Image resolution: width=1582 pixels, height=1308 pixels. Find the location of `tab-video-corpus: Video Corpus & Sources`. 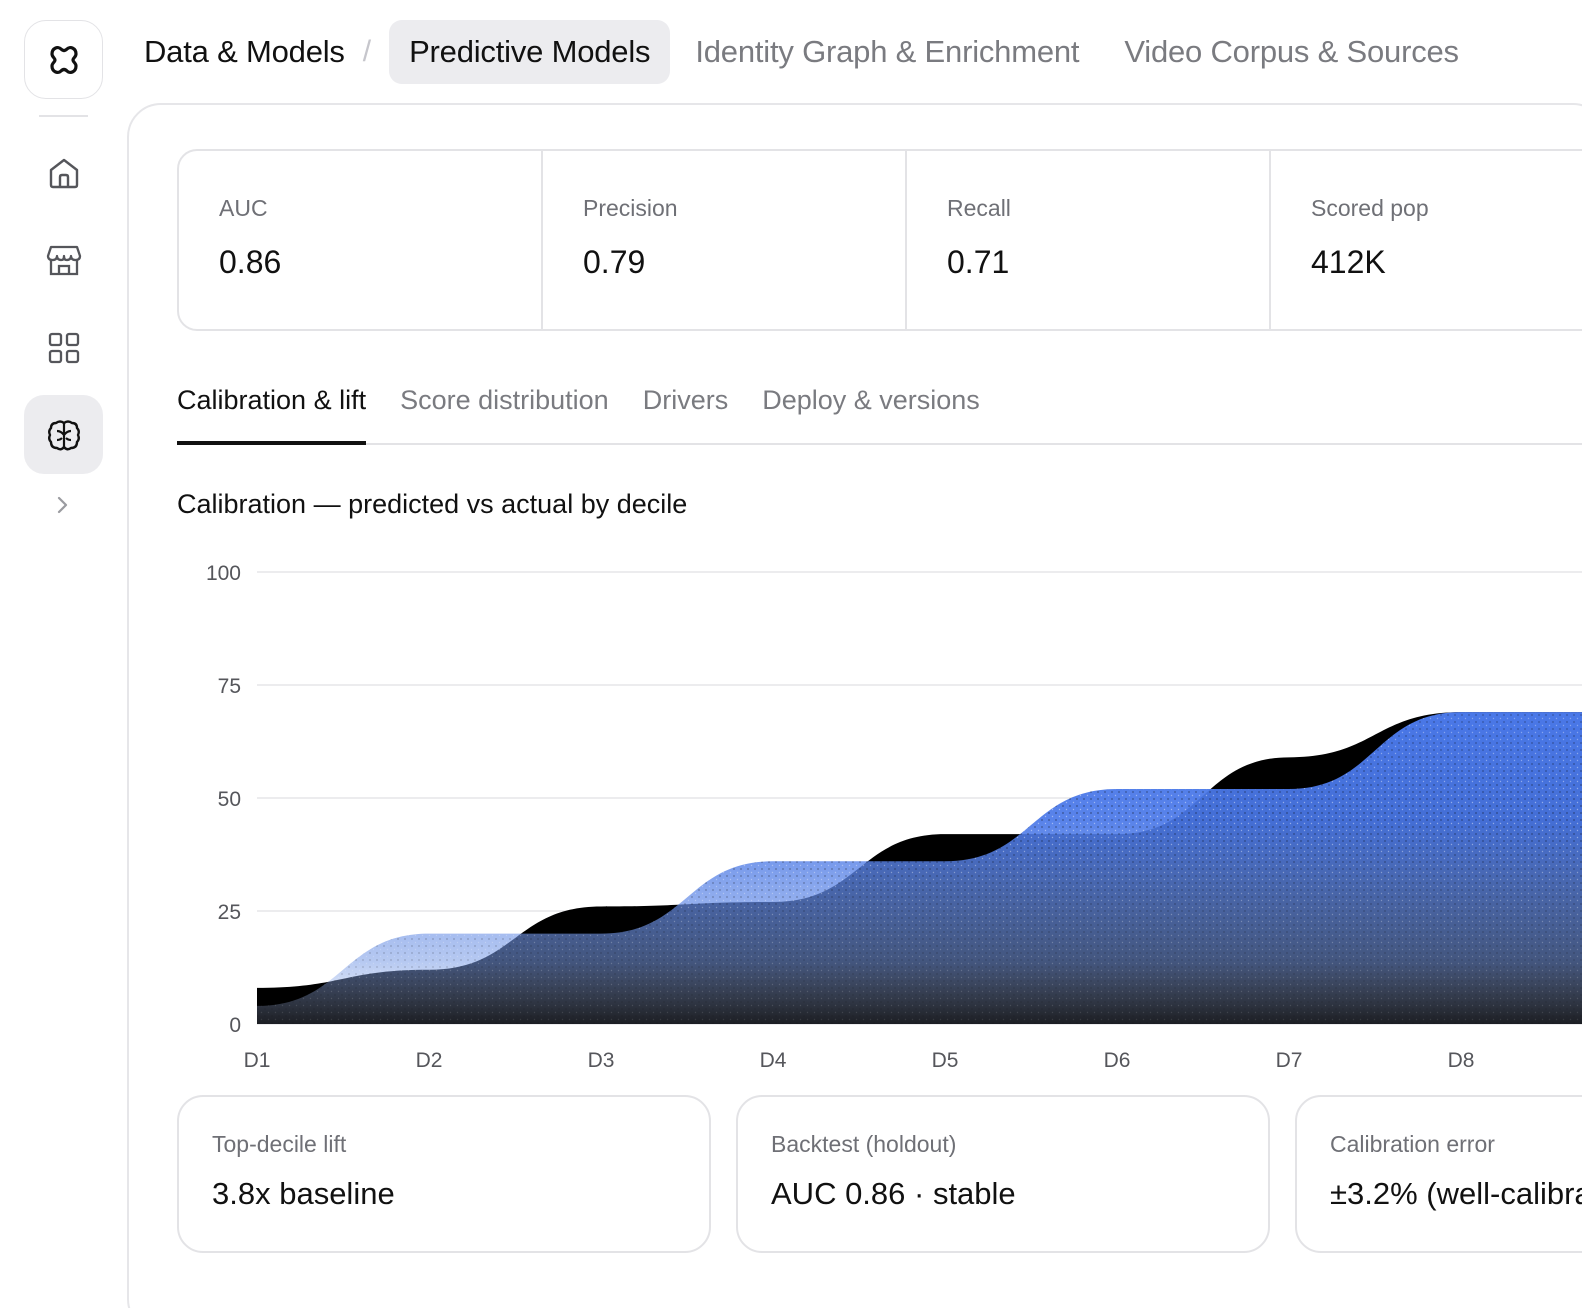

tab-video-corpus: Video Corpus & Sources is located at coordinates (1291, 51).